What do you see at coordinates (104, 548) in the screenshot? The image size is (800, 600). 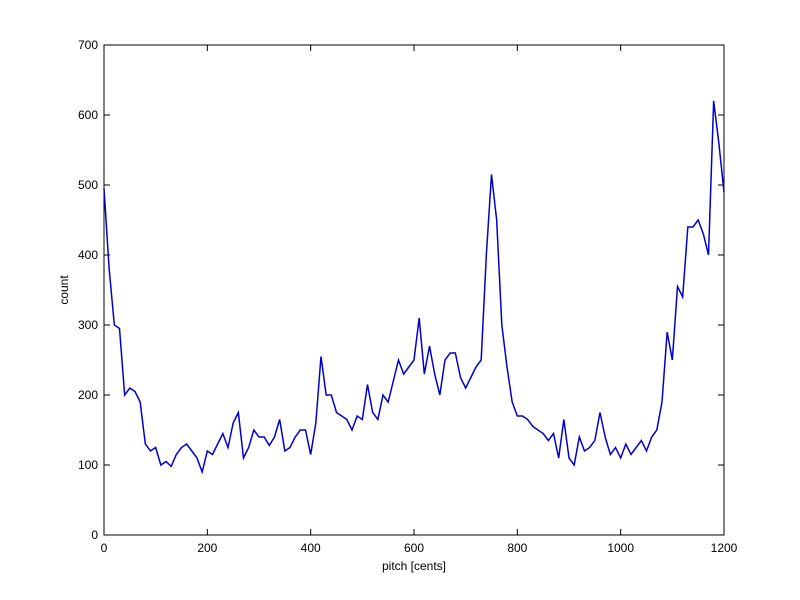 I see `x-tick-label: 0` at bounding box center [104, 548].